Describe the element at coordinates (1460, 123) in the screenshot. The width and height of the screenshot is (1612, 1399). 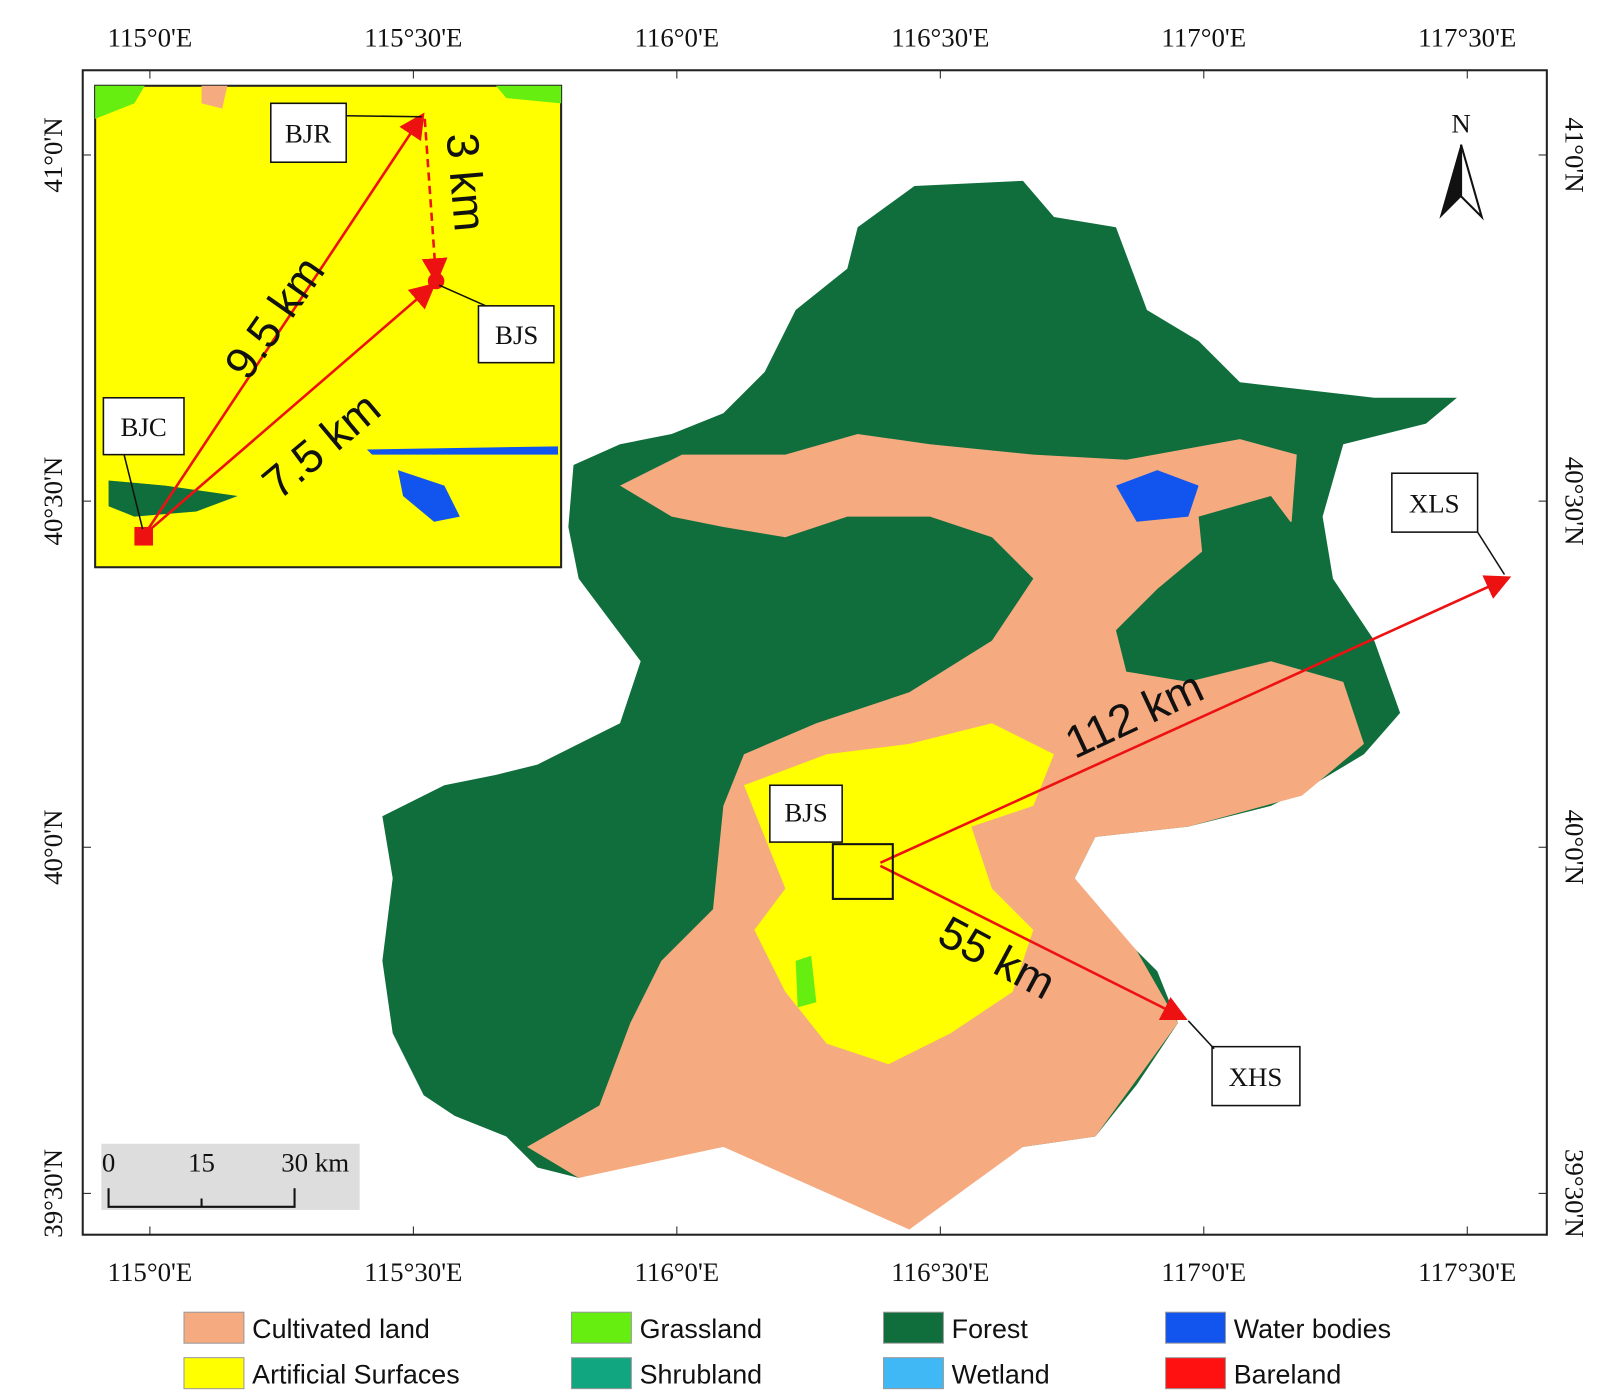
I see `north-label: N` at that location.